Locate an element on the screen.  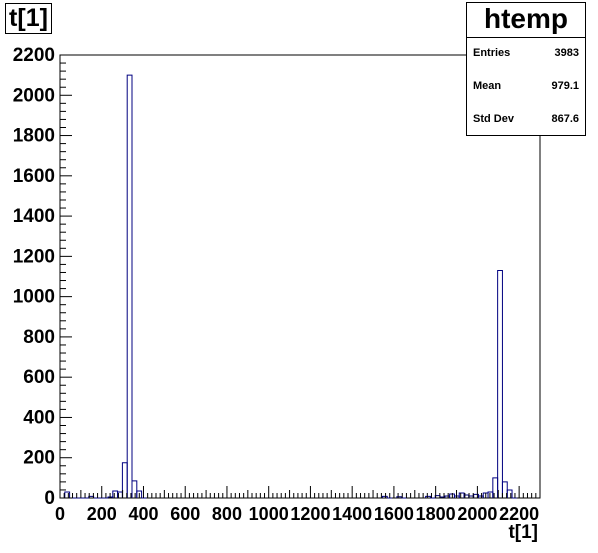
entries-value: 3983 is located at coordinates (566, 53).